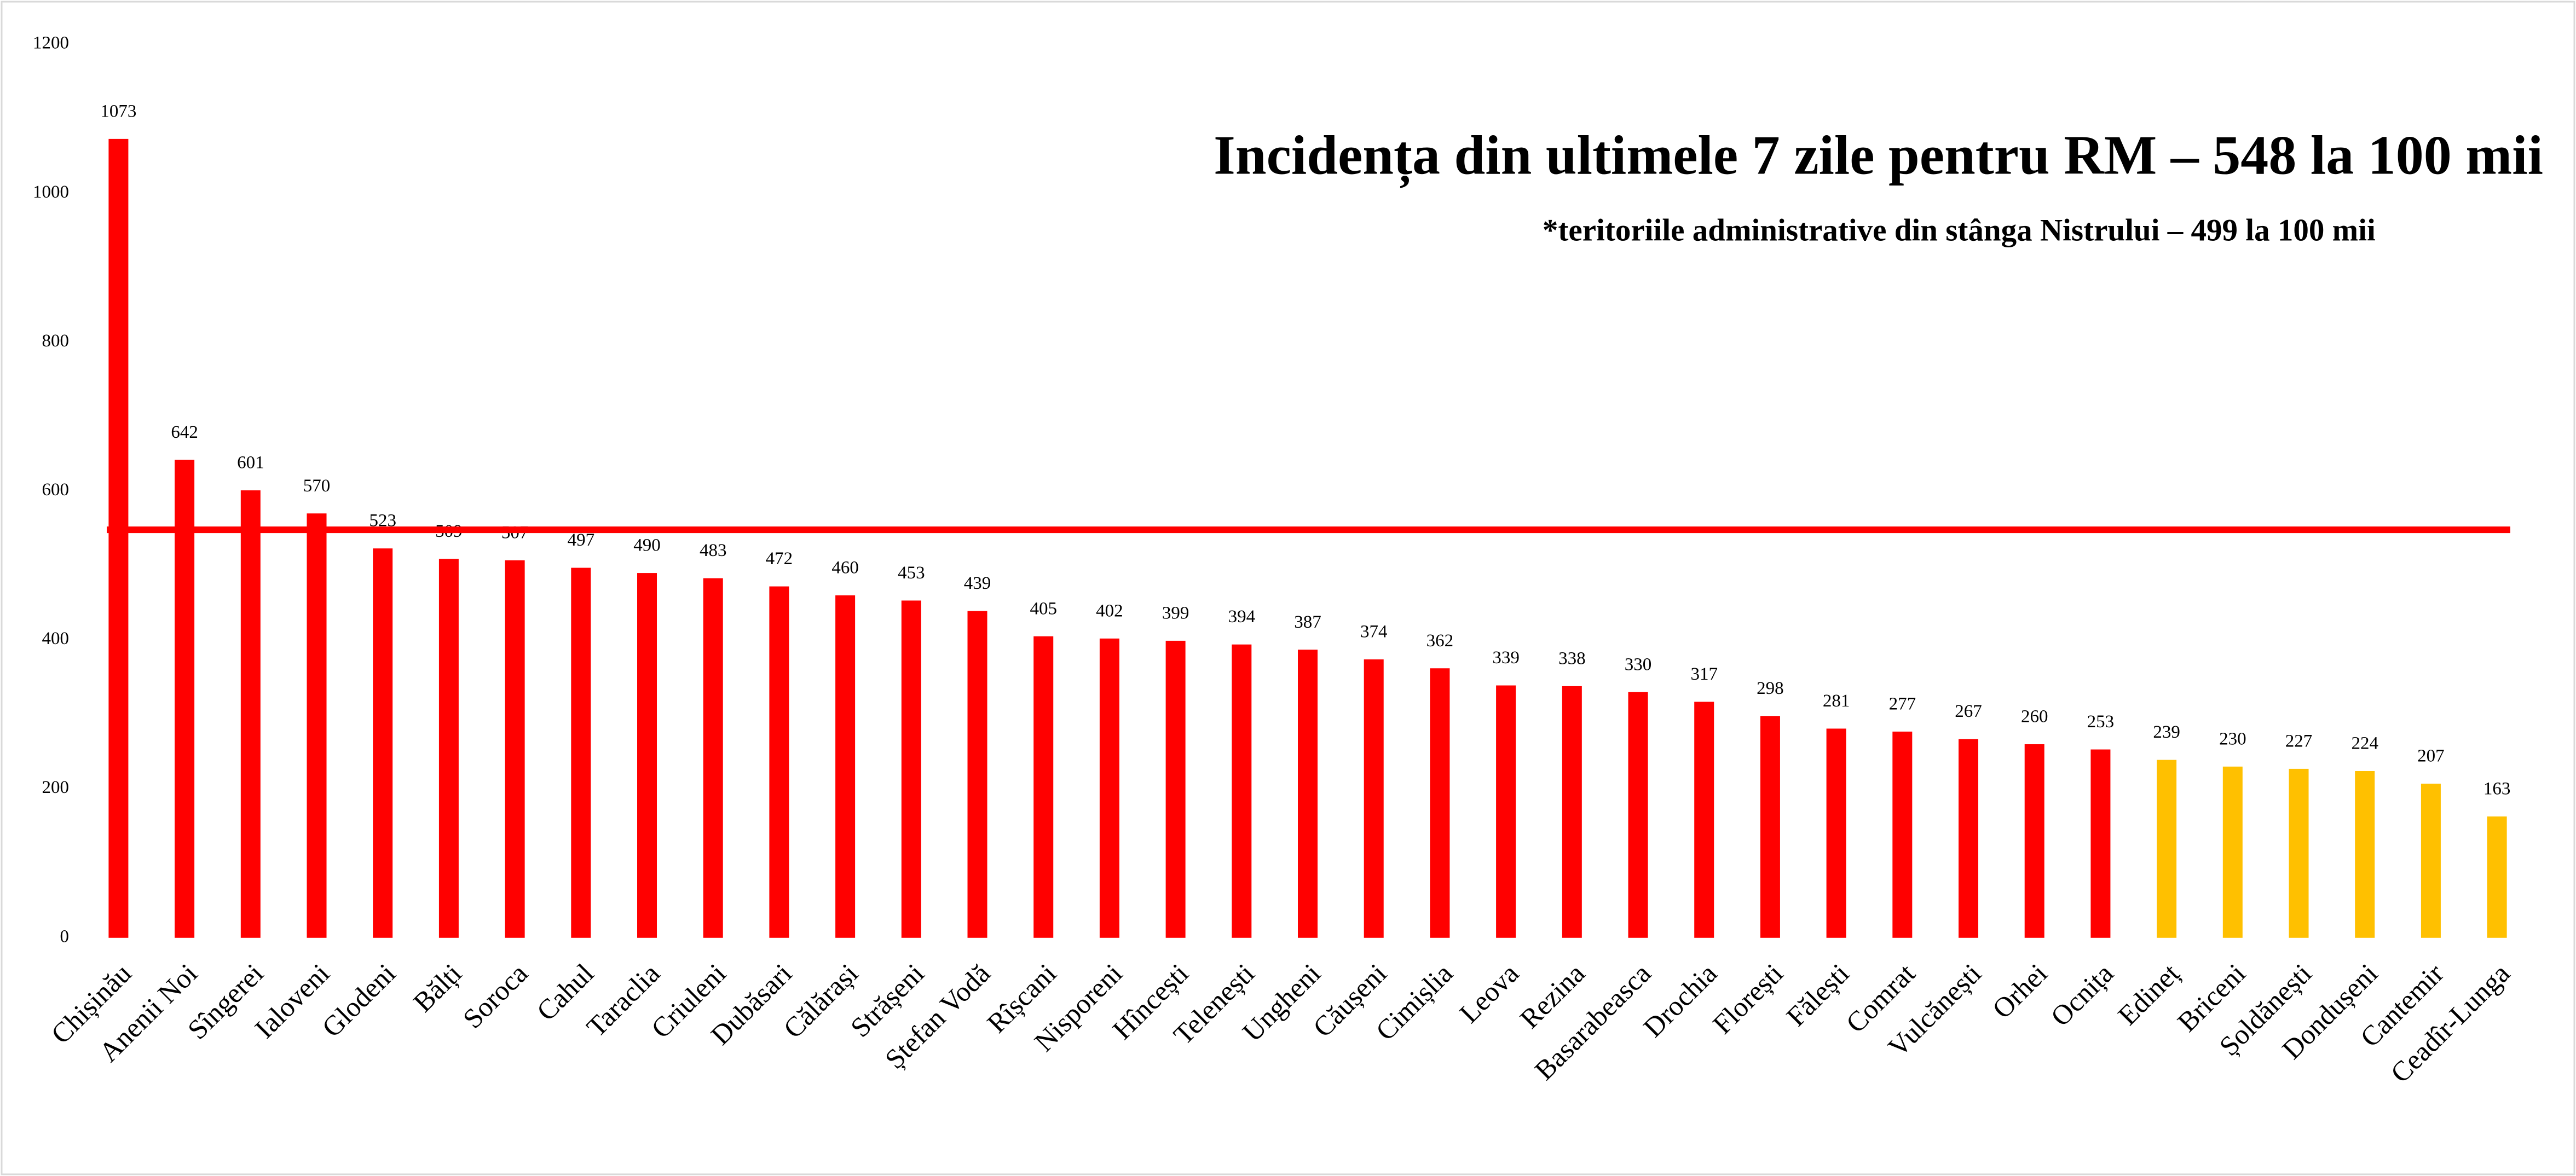 The width and height of the screenshot is (2576, 1176). I want to click on y-tick-label: 1200, so click(51, 43).